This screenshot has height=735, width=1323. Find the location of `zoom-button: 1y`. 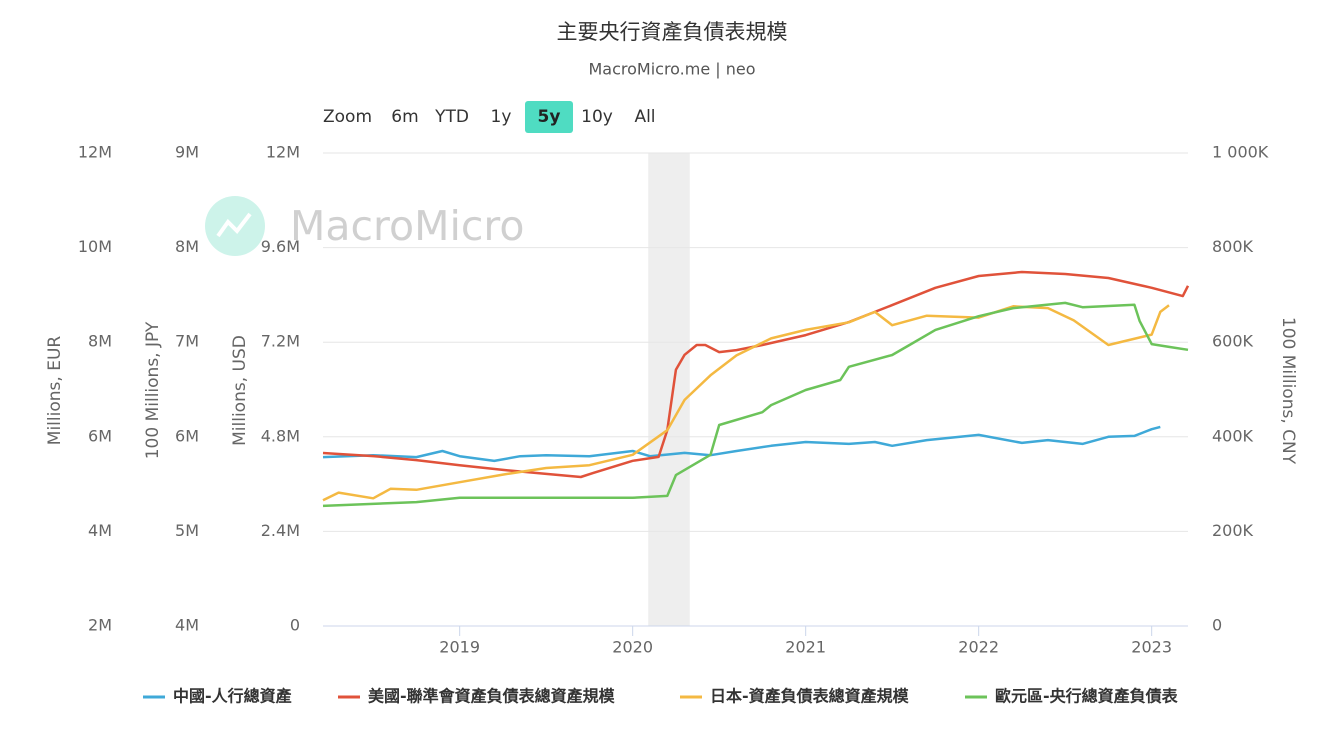

zoom-button: 1y is located at coordinates (501, 117).